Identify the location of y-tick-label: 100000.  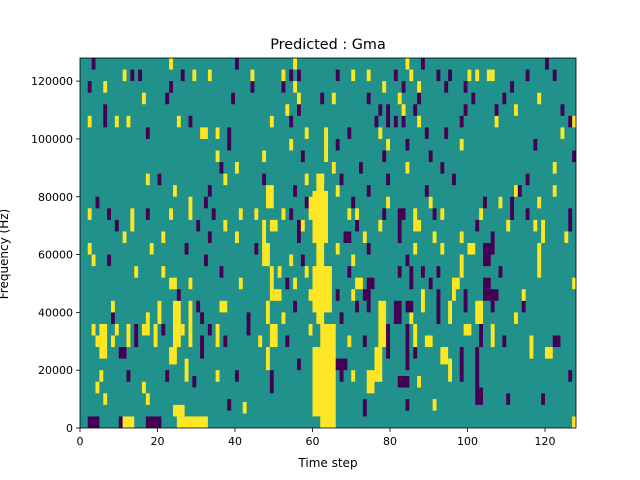
(52, 139).